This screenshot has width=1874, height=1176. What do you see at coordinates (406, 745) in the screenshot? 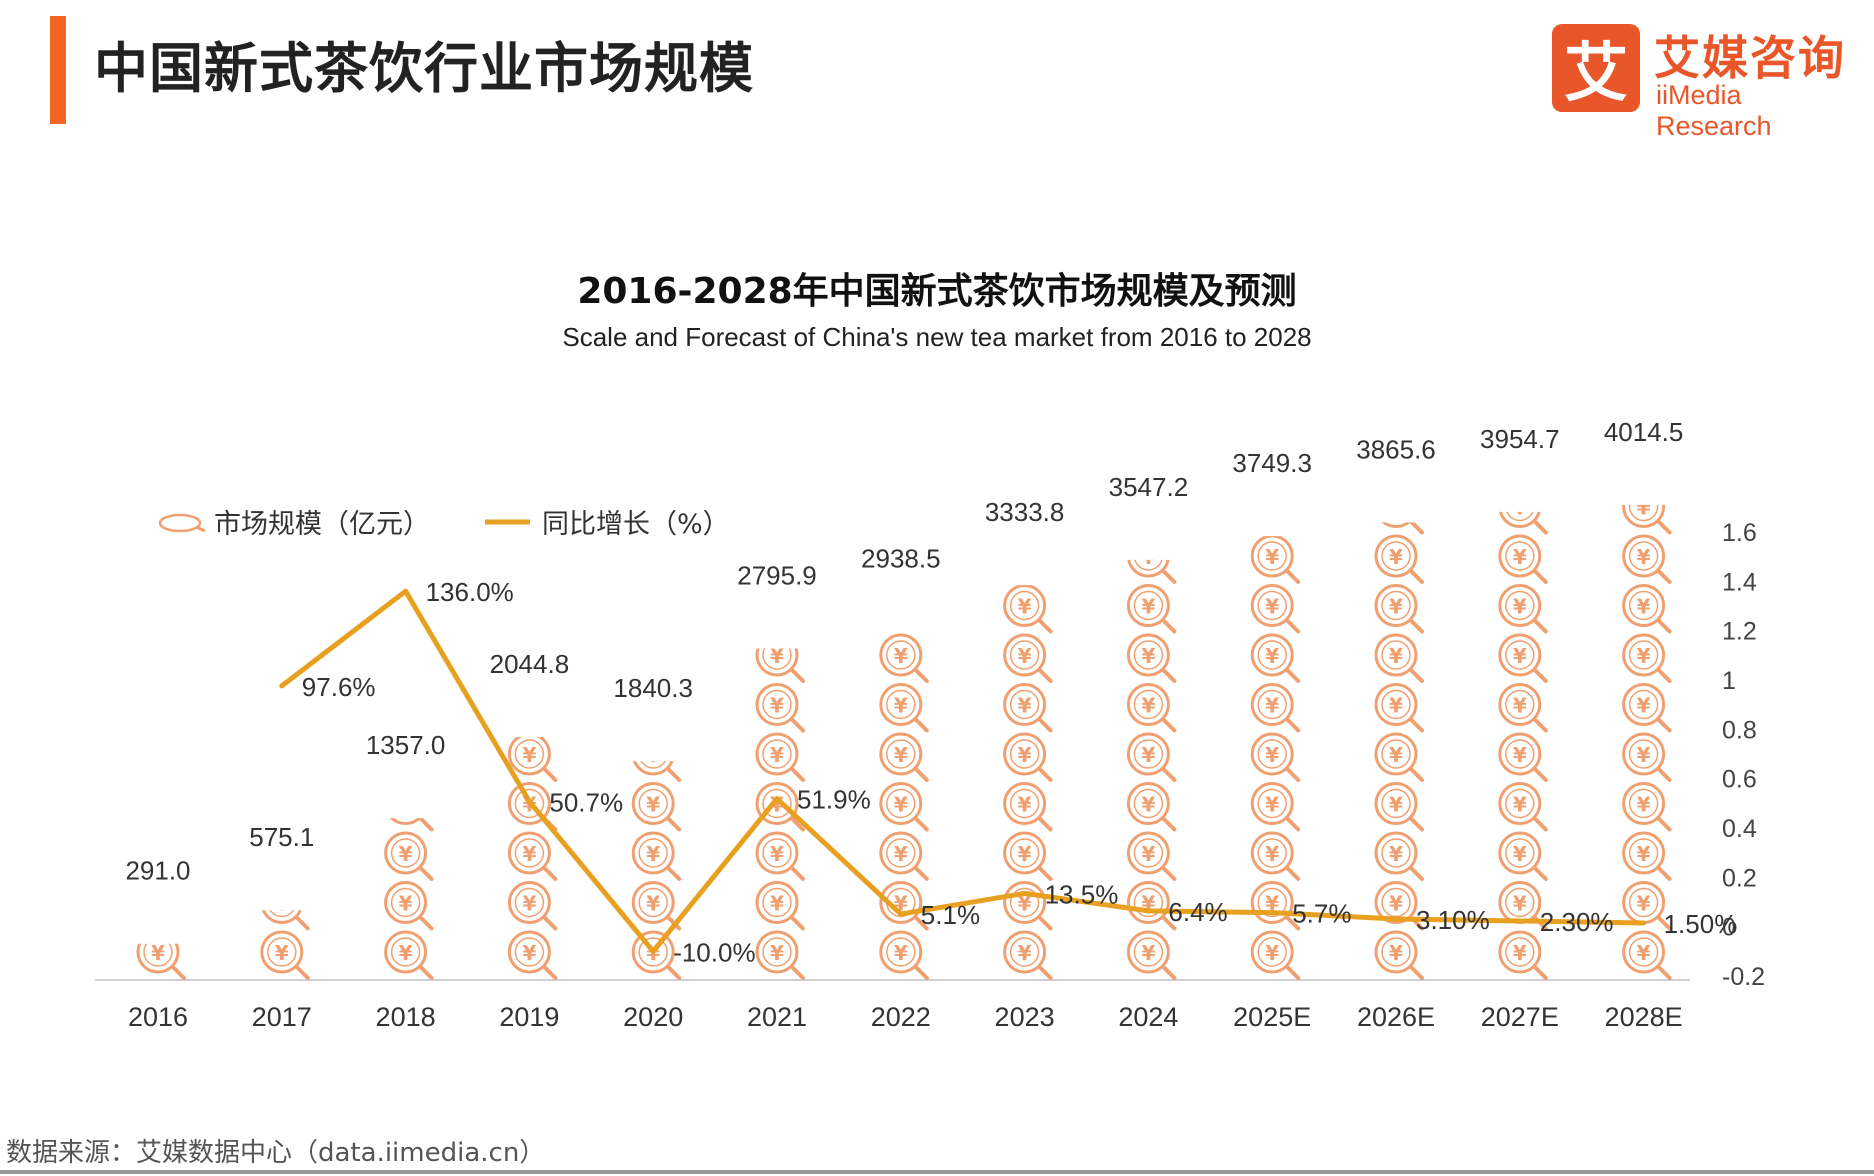
I see `bar-value-label: 1357.0` at bounding box center [406, 745].